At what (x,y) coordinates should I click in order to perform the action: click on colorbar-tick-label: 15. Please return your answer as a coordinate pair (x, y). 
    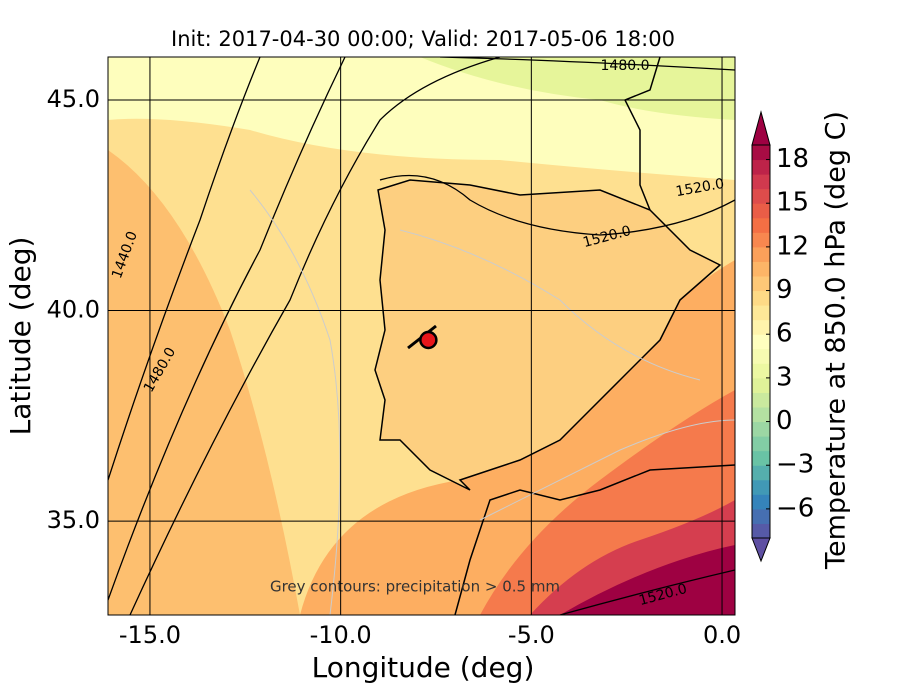
    Looking at the image, I should click on (792, 203).